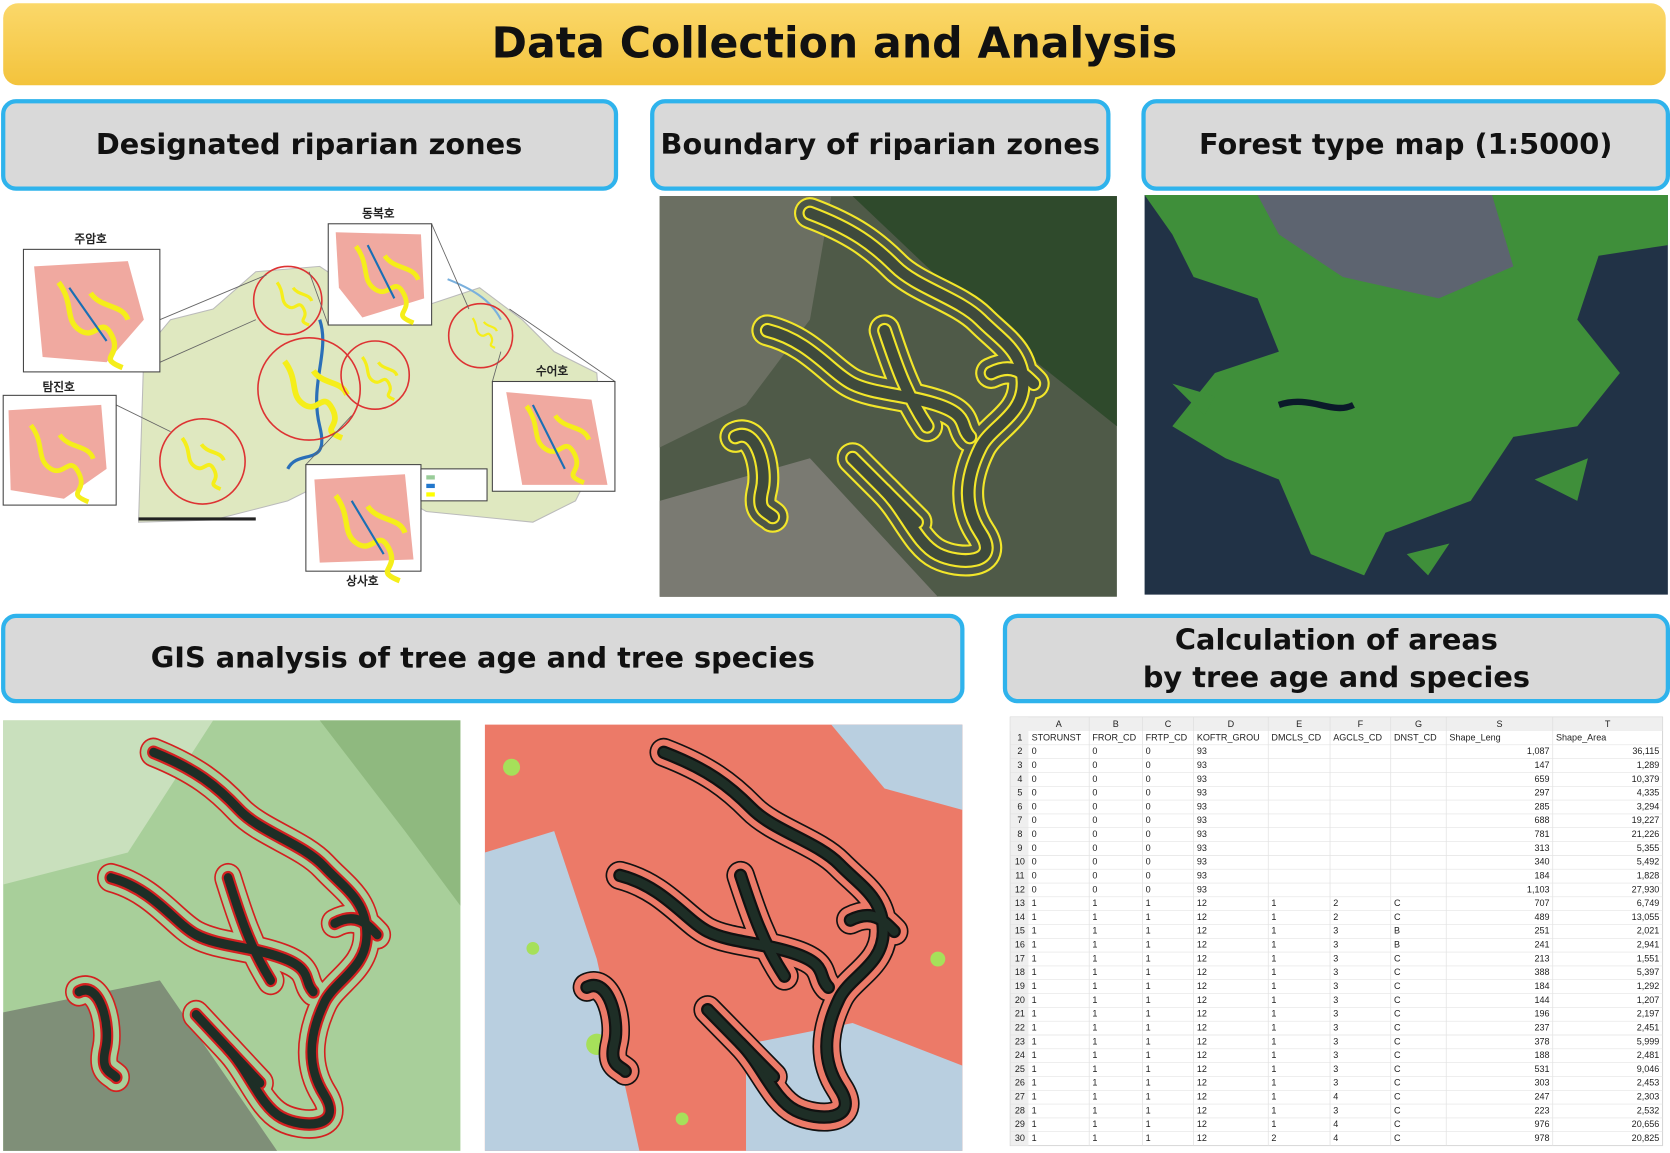  I want to click on row-number: 2, so click(1019, 751).